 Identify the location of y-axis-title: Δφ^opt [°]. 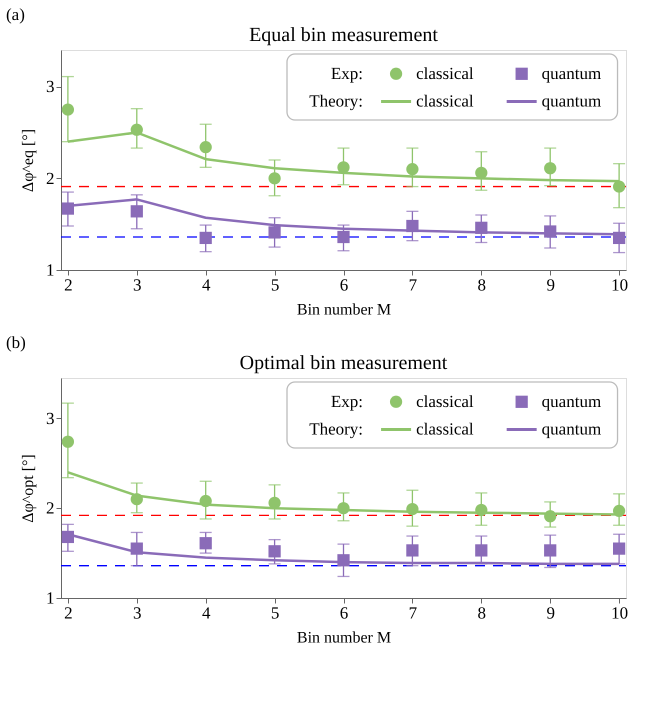
(28, 488).